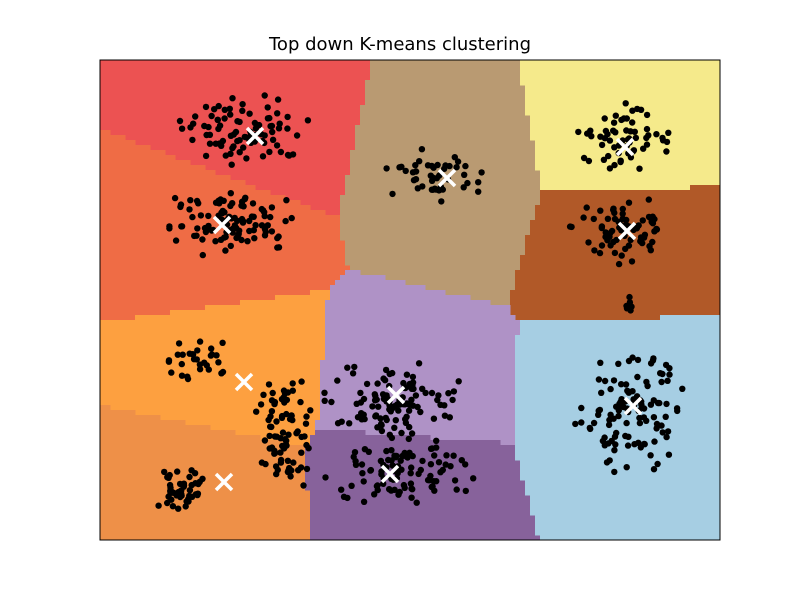 Image resolution: width=800 pixels, height=600 pixels. Describe the element at coordinates (400, 44) in the screenshot. I see `chart-title: Top down K-means clustering` at that location.